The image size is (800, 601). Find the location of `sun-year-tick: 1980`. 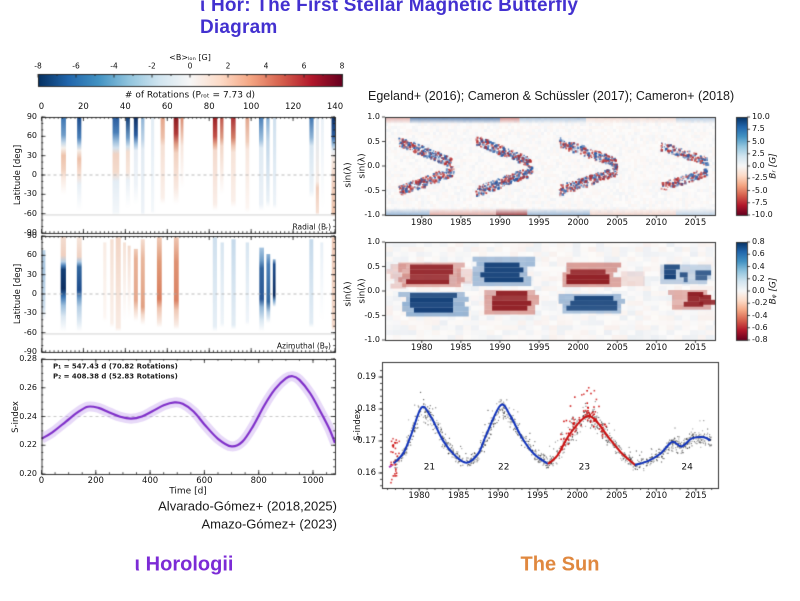

sun-year-tick: 1980 is located at coordinates (421, 222).